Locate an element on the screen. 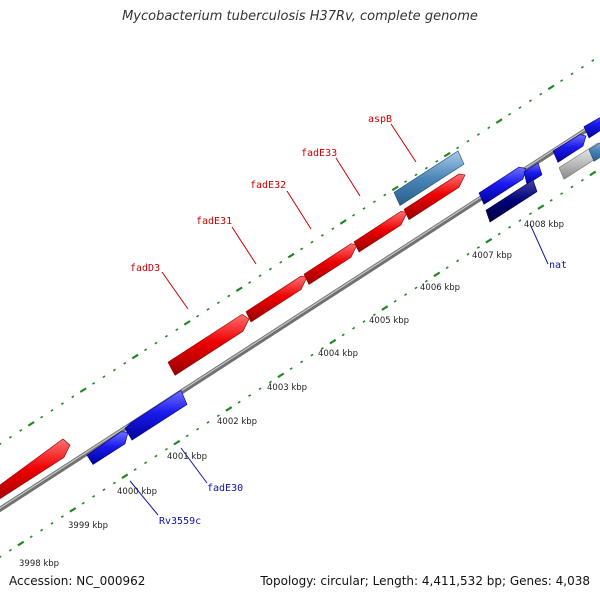  gene-box-highlight is located at coordinates (429, 178).